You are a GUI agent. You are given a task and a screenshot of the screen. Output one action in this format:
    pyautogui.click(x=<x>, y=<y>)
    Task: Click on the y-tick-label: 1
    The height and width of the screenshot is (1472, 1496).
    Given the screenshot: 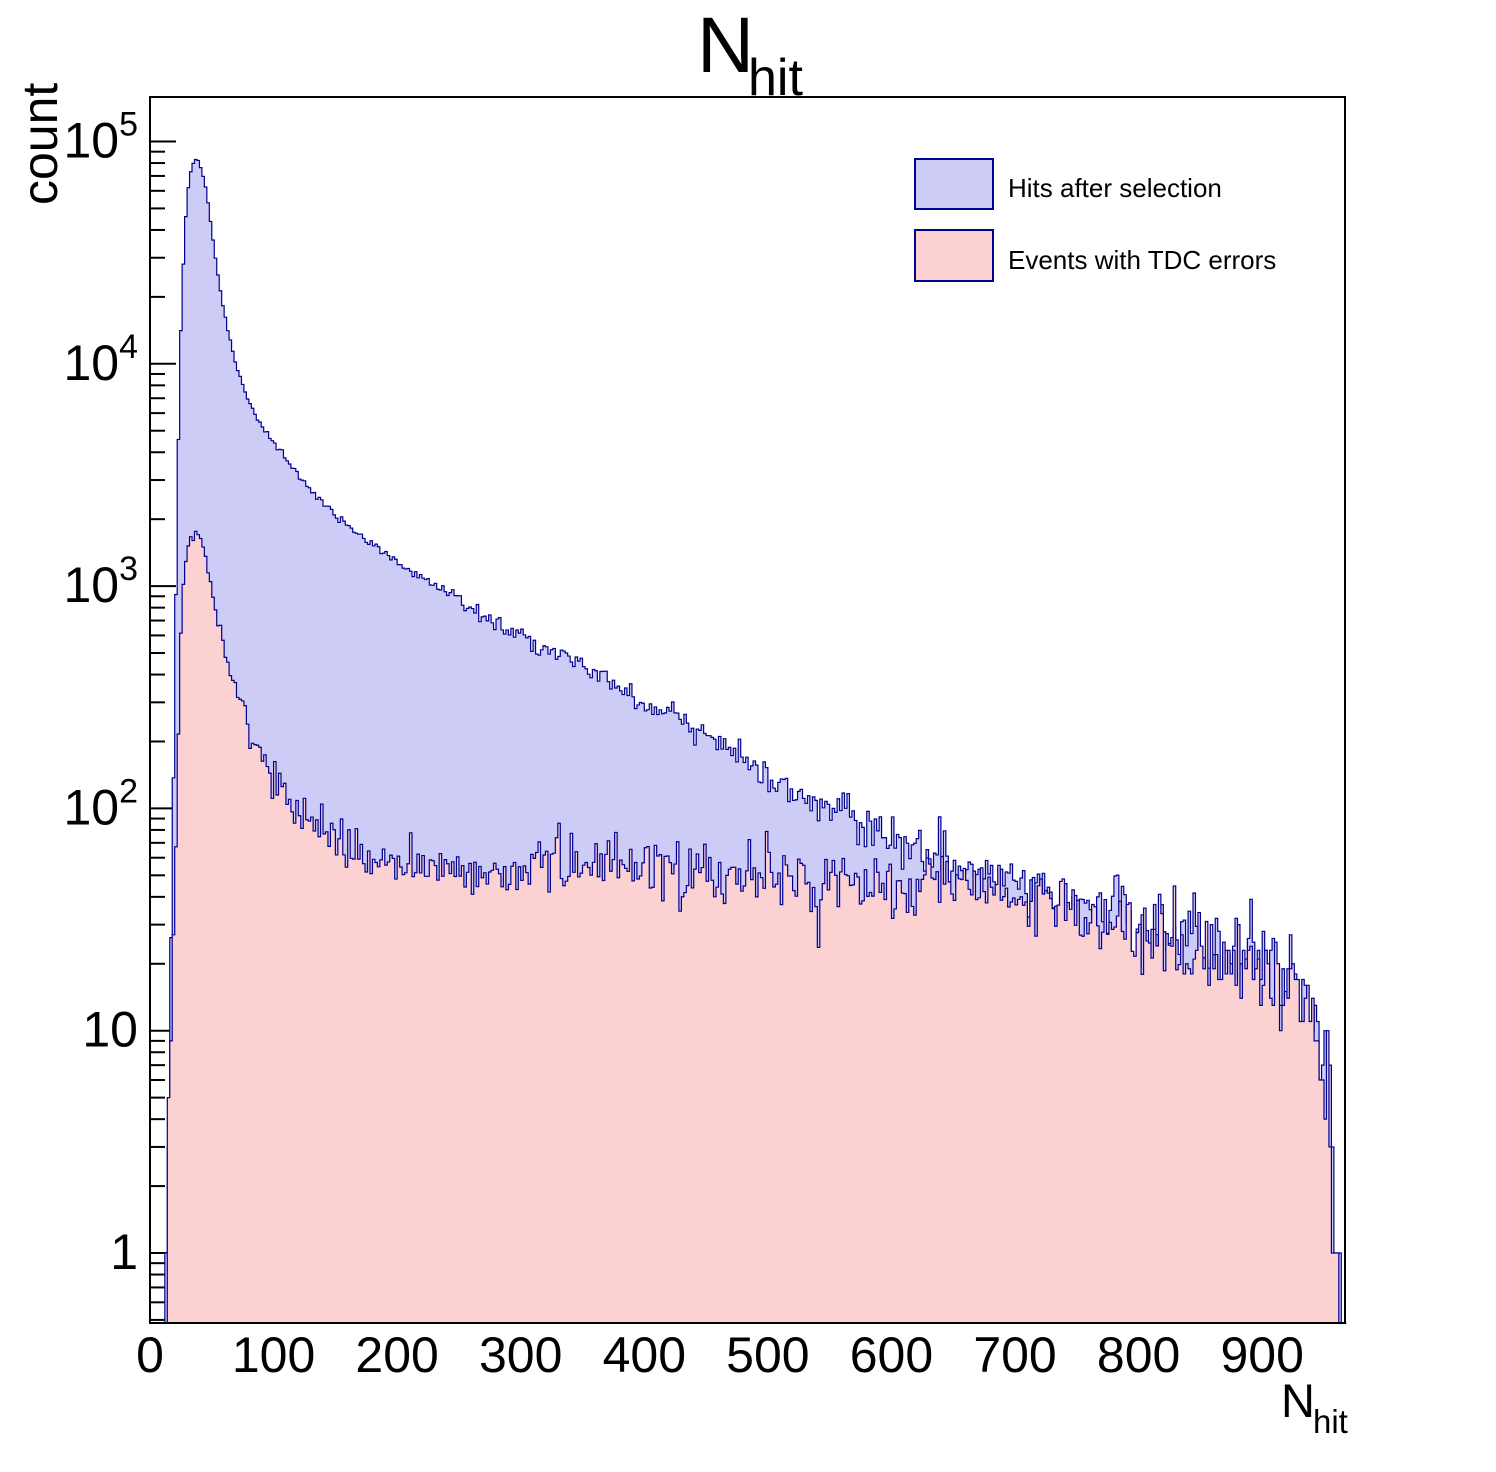 What is the action you would take?
    pyautogui.click(x=124, y=1252)
    